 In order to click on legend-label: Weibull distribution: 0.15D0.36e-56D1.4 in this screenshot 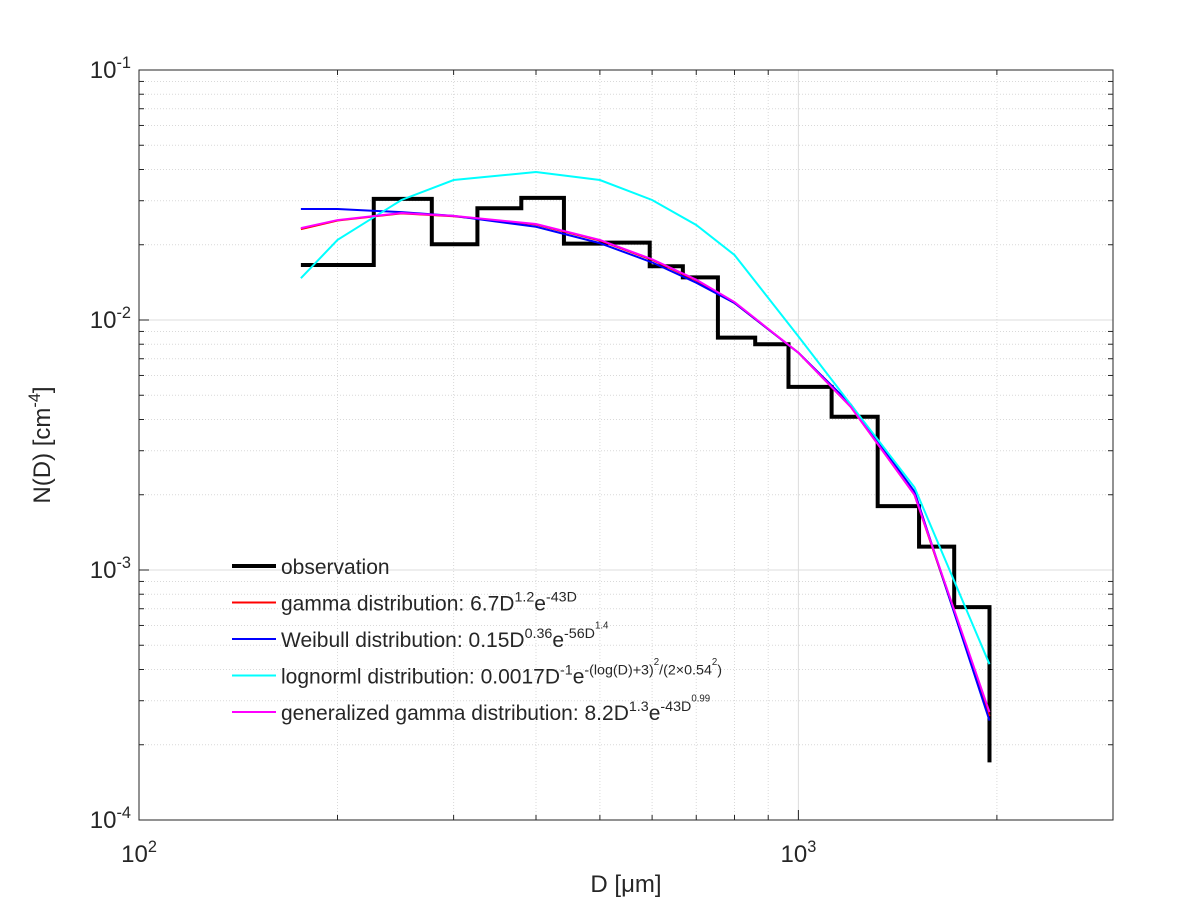, I will do `click(445, 636)`.